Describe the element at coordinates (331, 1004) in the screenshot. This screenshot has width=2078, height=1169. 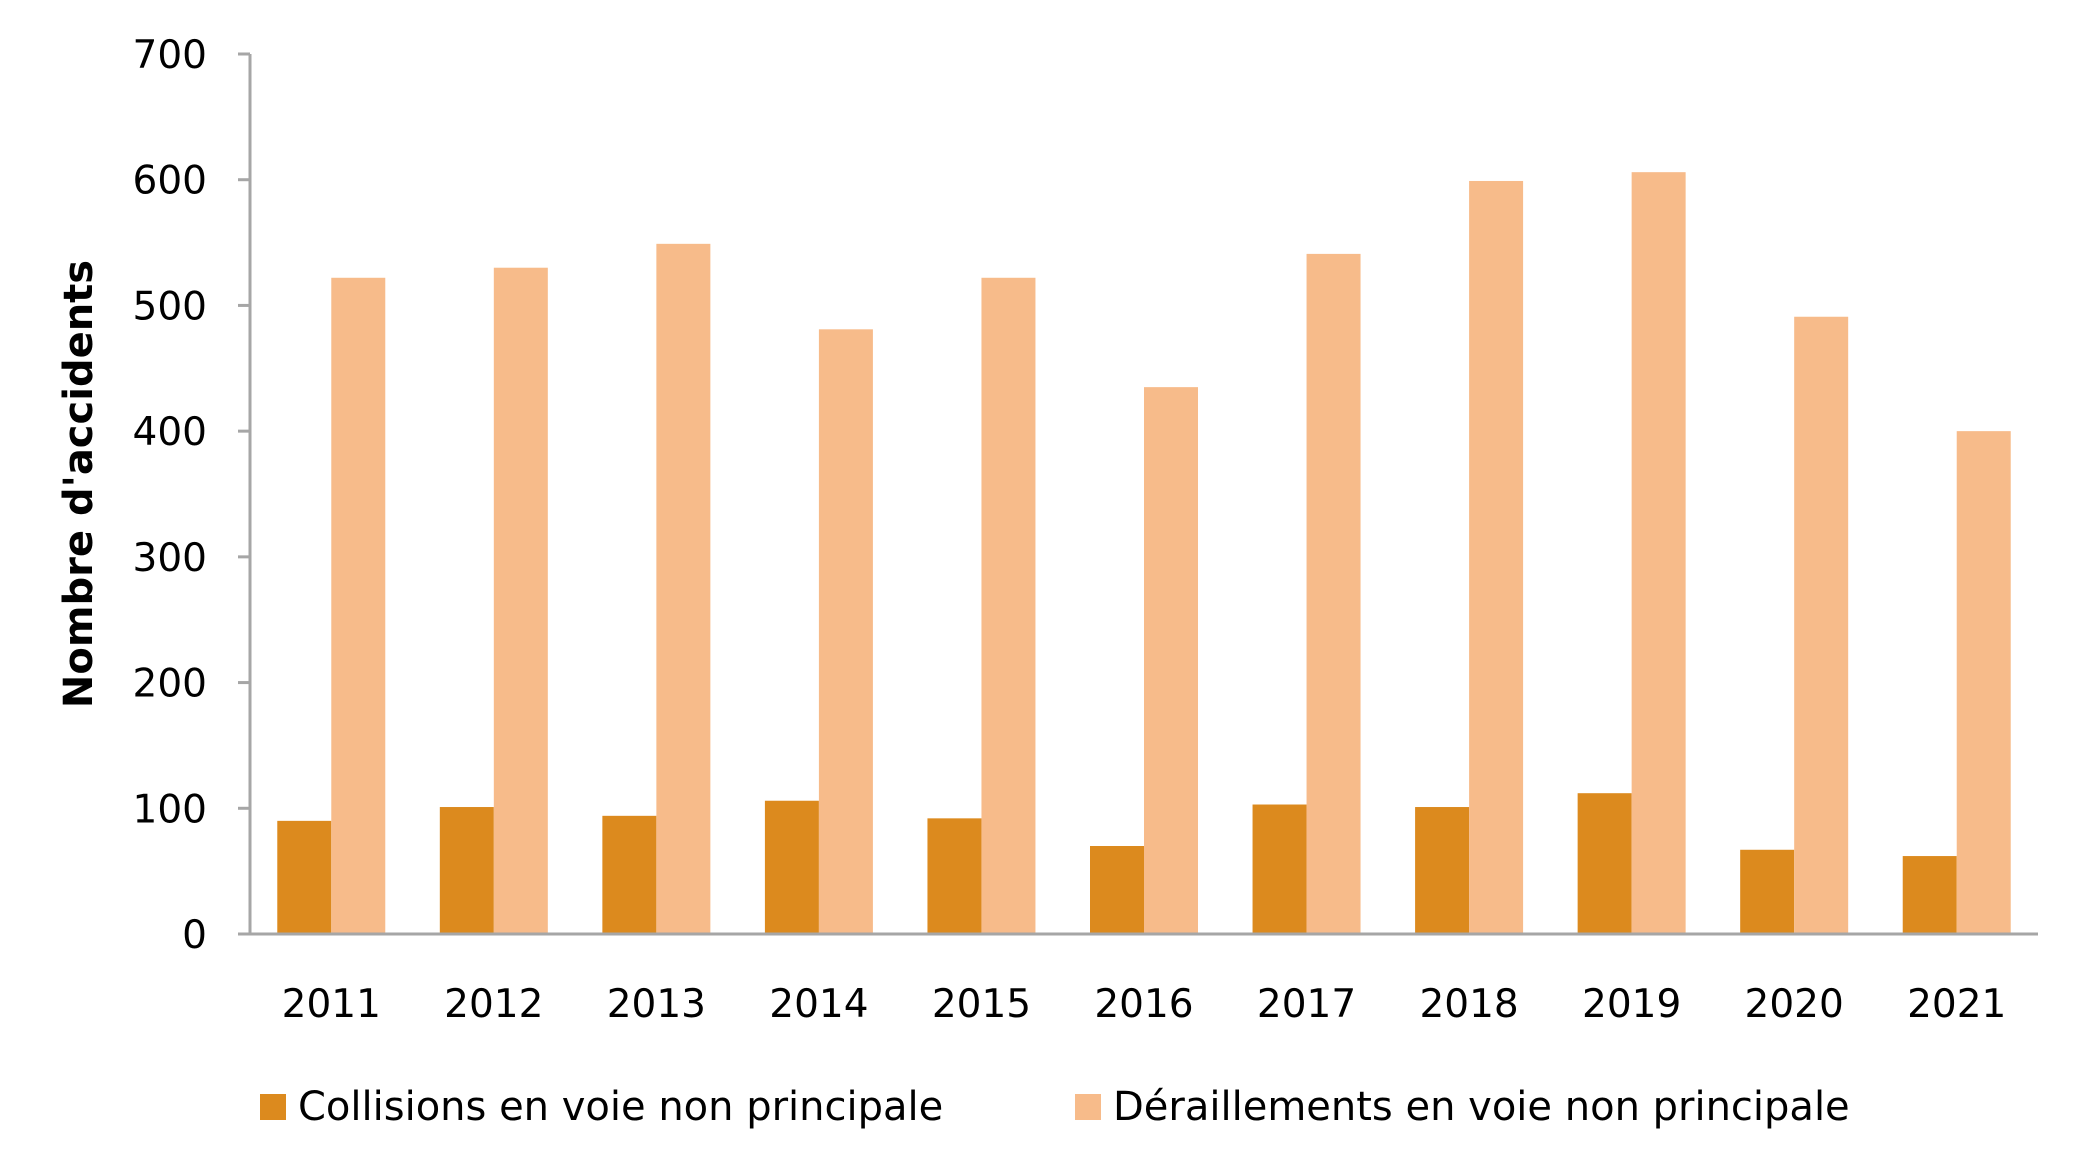
I see `x-tick-label: 2011` at that location.